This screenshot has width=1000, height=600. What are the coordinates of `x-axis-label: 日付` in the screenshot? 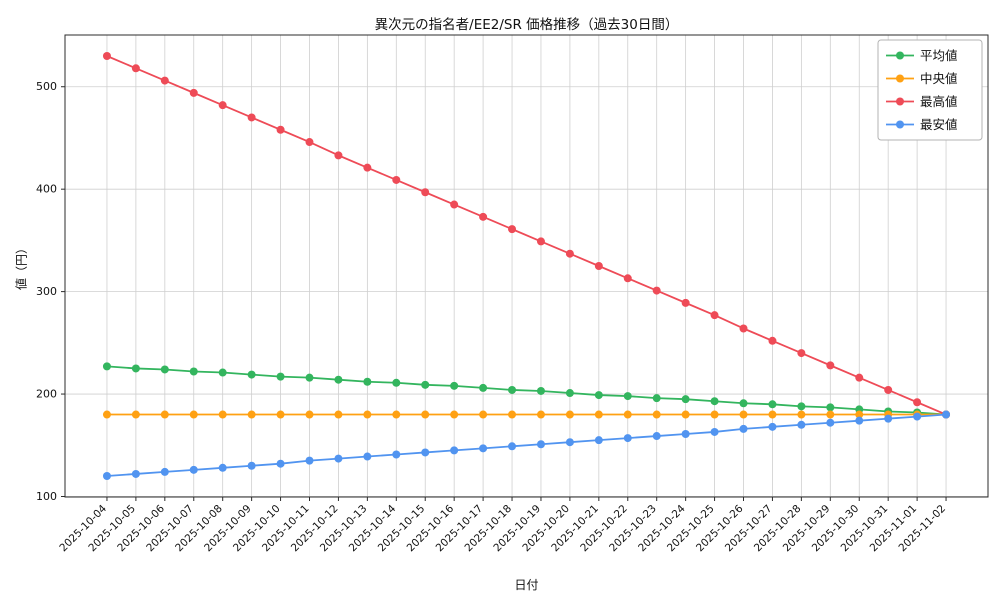 It's located at (526, 585).